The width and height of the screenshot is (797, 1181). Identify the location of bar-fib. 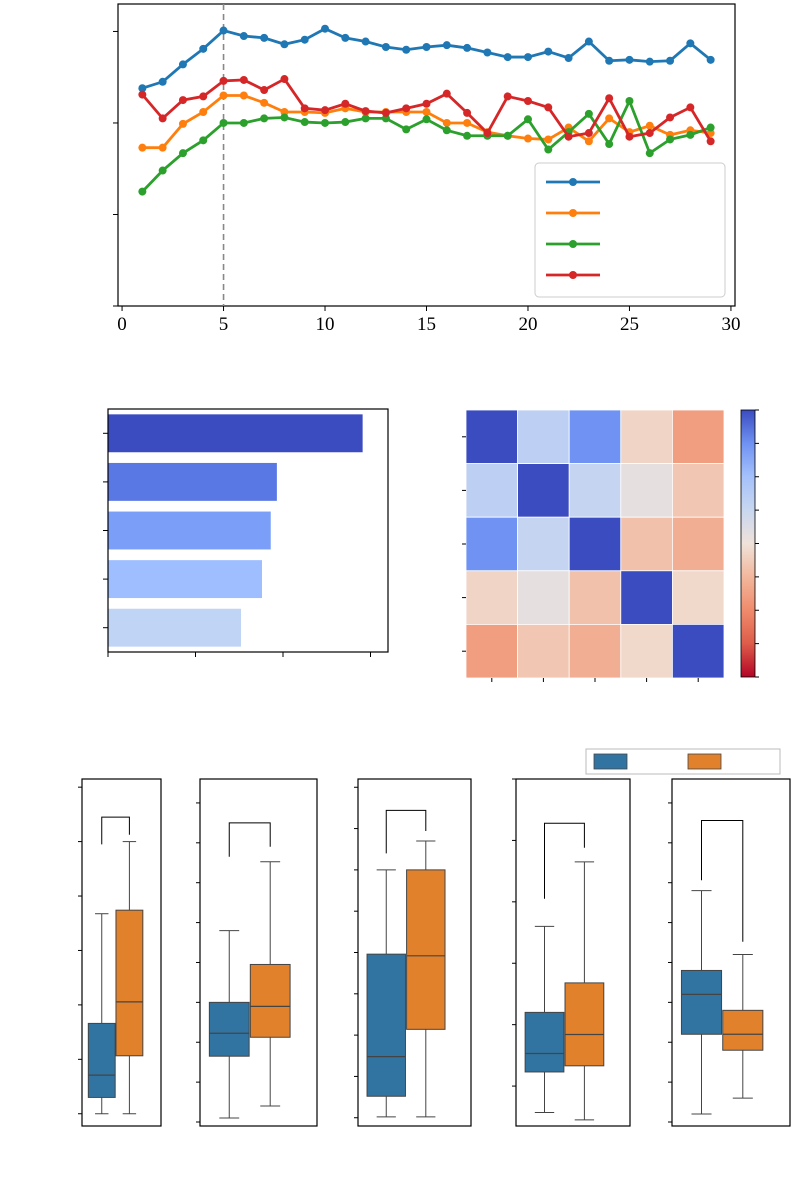
(185, 579).